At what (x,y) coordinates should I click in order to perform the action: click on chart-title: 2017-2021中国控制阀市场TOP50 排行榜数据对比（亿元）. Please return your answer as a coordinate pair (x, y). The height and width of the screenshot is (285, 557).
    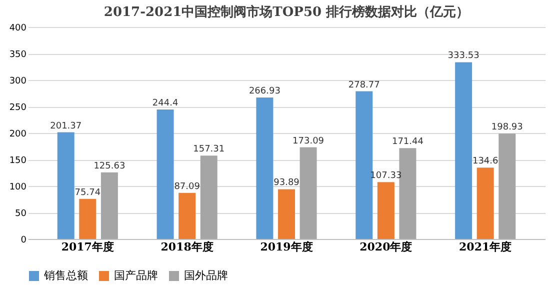
    Looking at the image, I should click on (287, 12).